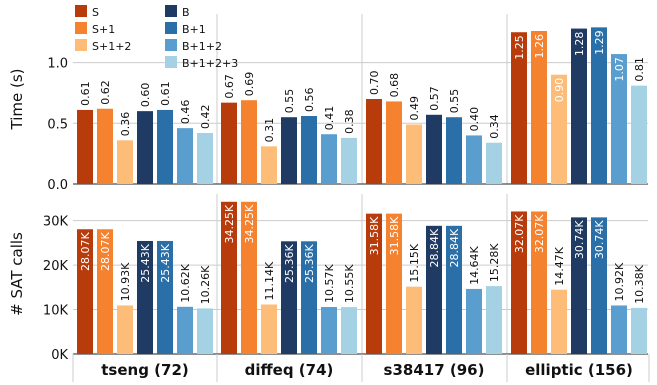  What do you see at coordinates (95, 12) in the screenshot?
I see `legend-label: S` at bounding box center [95, 12].